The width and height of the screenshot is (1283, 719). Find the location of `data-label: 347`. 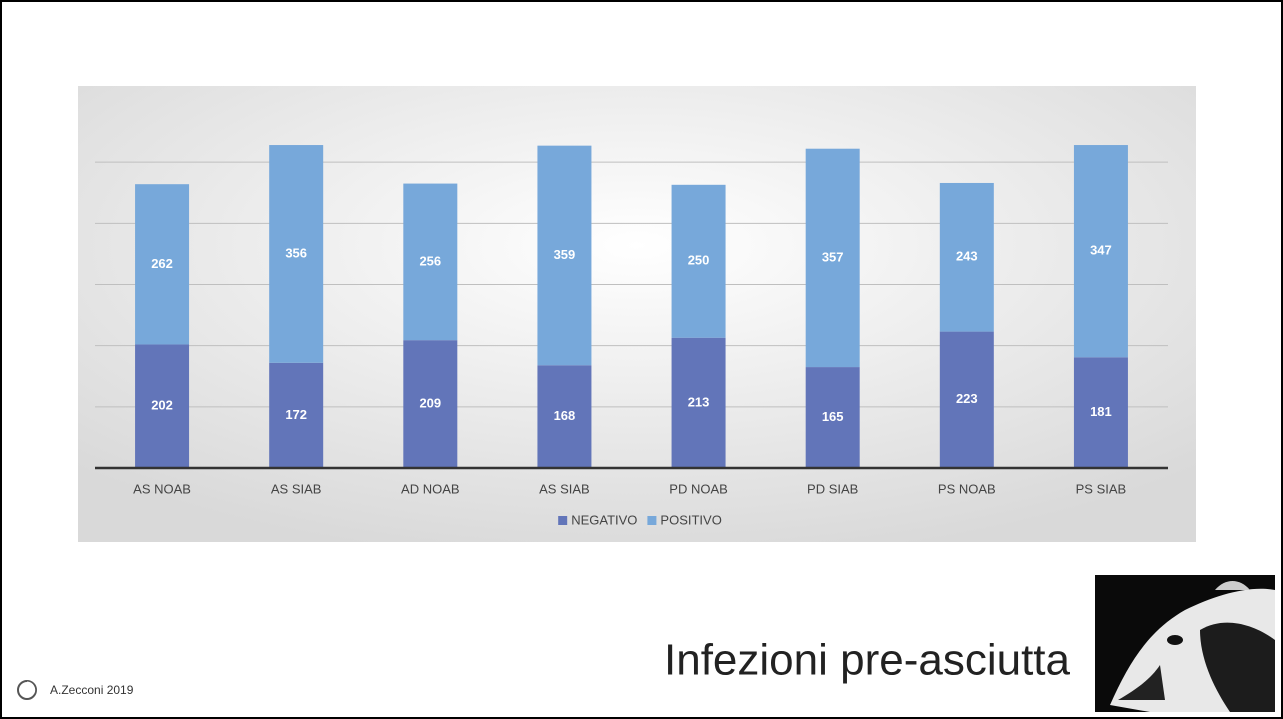

data-label: 347 is located at coordinates (1101, 250).